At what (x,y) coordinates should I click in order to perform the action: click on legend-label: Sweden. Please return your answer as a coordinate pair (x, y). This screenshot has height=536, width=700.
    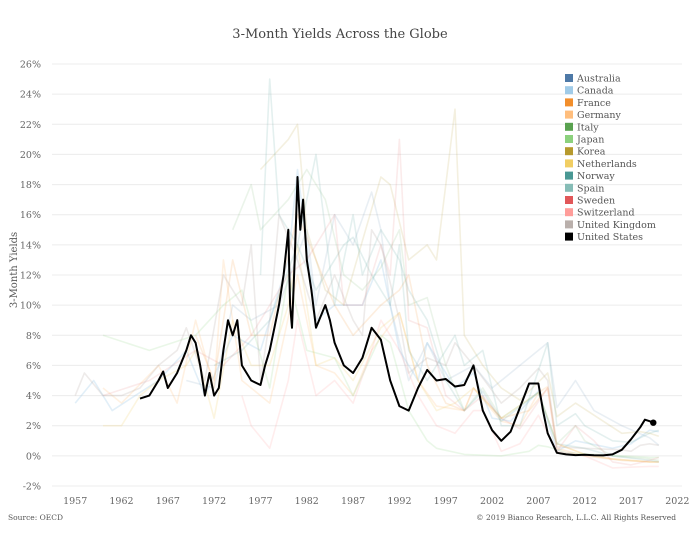
    Looking at the image, I should click on (596, 201).